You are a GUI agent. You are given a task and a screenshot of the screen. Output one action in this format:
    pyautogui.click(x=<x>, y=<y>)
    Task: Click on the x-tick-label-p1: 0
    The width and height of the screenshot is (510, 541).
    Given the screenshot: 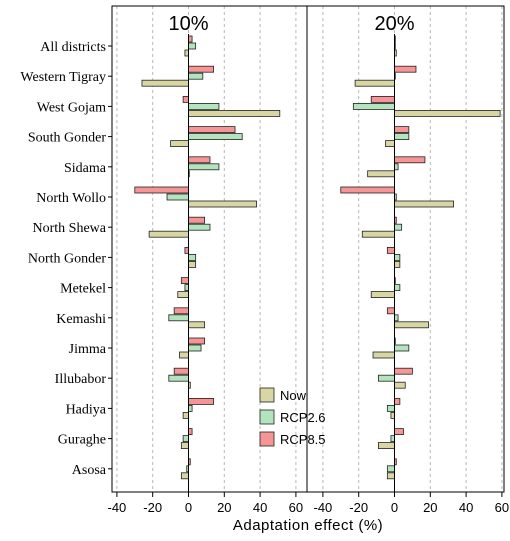 What is the action you would take?
    pyautogui.click(x=188, y=507)
    